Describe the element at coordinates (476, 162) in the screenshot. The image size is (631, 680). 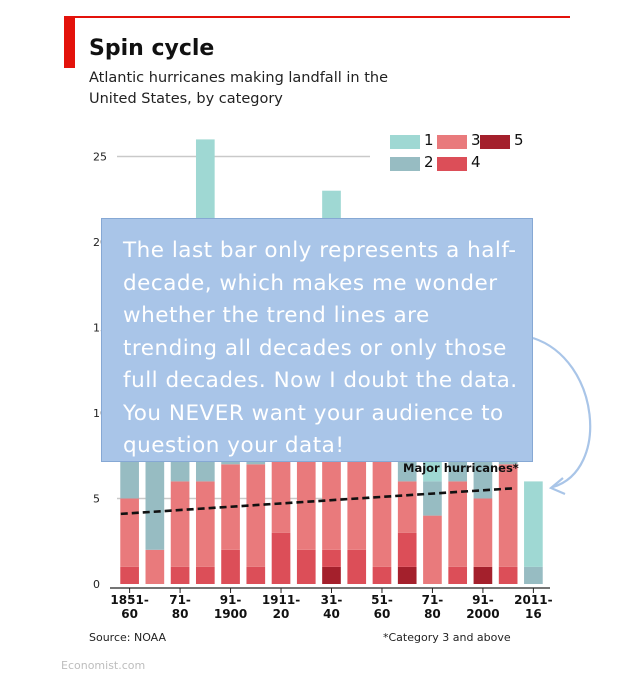
I see `legend-label: 4` at that location.